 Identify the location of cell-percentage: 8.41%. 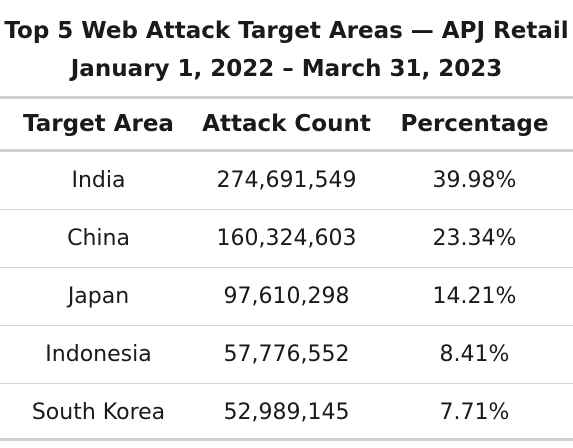
(474, 354).